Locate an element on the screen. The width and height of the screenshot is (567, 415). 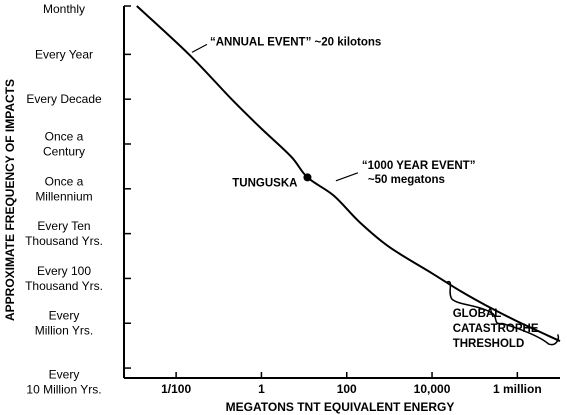
global-catastrophe-label-line: CATASTROPHE is located at coordinates (496, 329).